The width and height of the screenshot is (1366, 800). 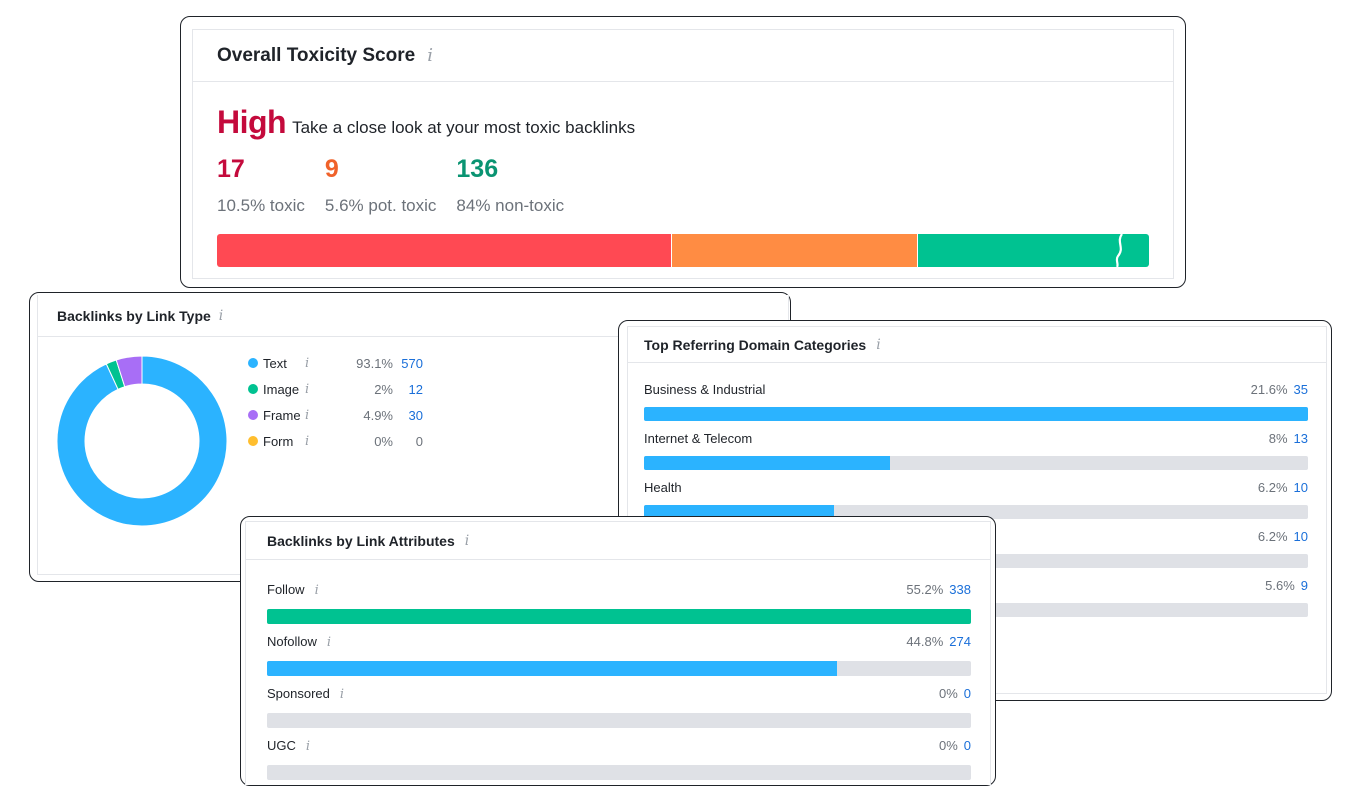 I want to click on legend-label: Frame, so click(x=282, y=415).